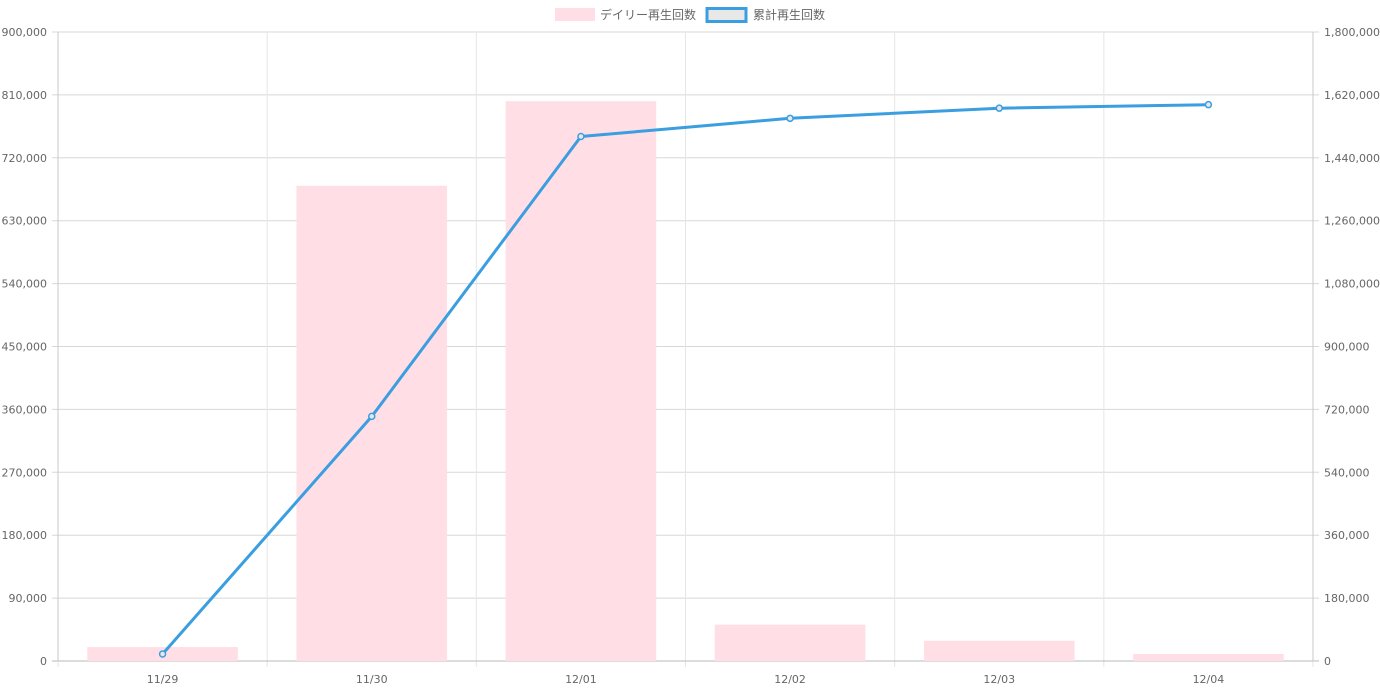  What do you see at coordinates (25, 347) in the screenshot?
I see `y-left-tick-label: 450,000` at bounding box center [25, 347].